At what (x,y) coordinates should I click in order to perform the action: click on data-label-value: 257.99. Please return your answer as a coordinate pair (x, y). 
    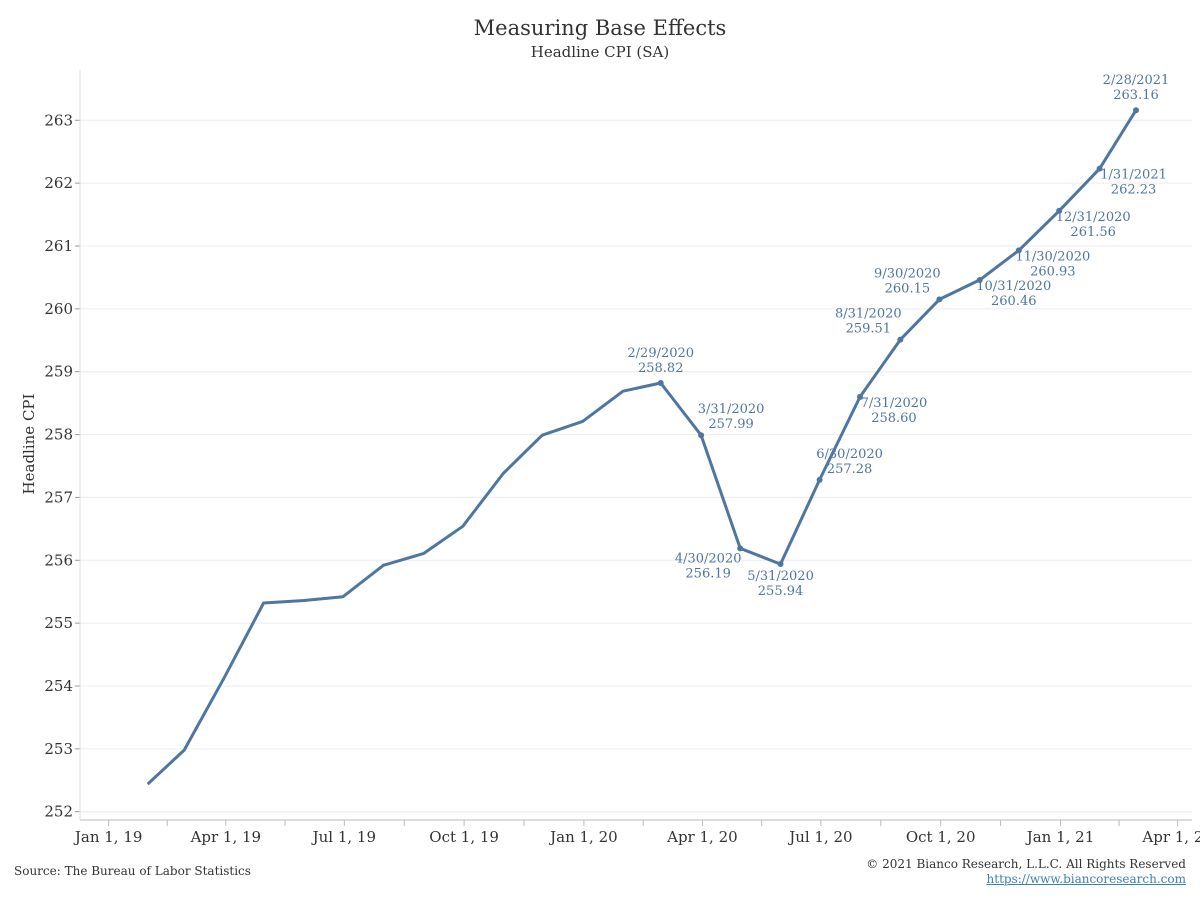
    Looking at the image, I should click on (731, 424).